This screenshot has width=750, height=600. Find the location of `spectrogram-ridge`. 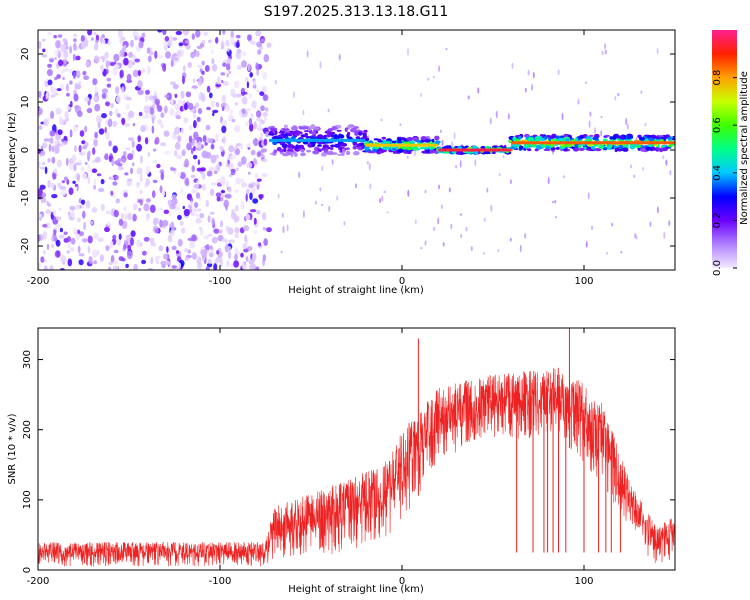

spectrogram-ridge is located at coordinates (593, 143).